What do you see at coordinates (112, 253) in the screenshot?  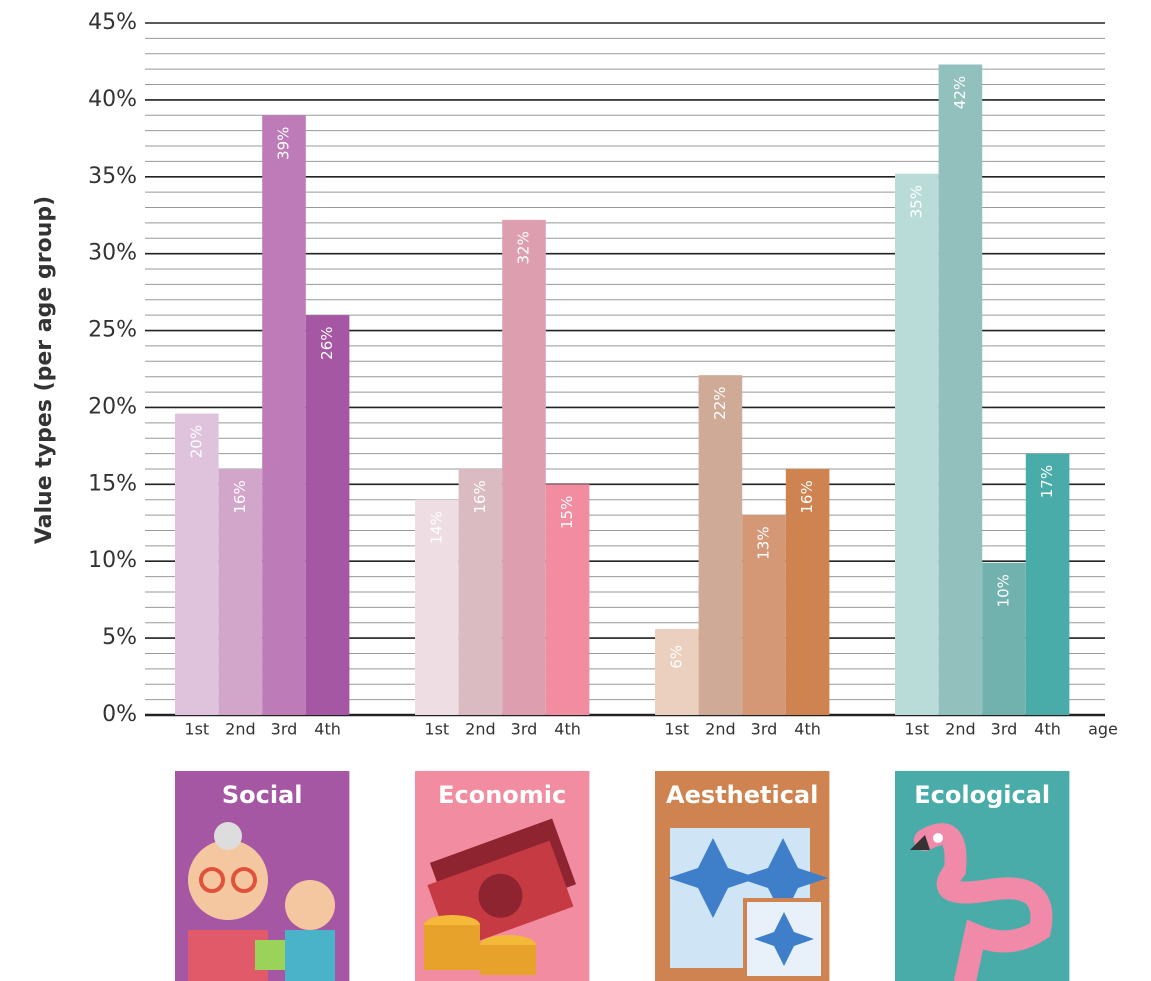 I see `y-tick-label: 30%` at bounding box center [112, 253].